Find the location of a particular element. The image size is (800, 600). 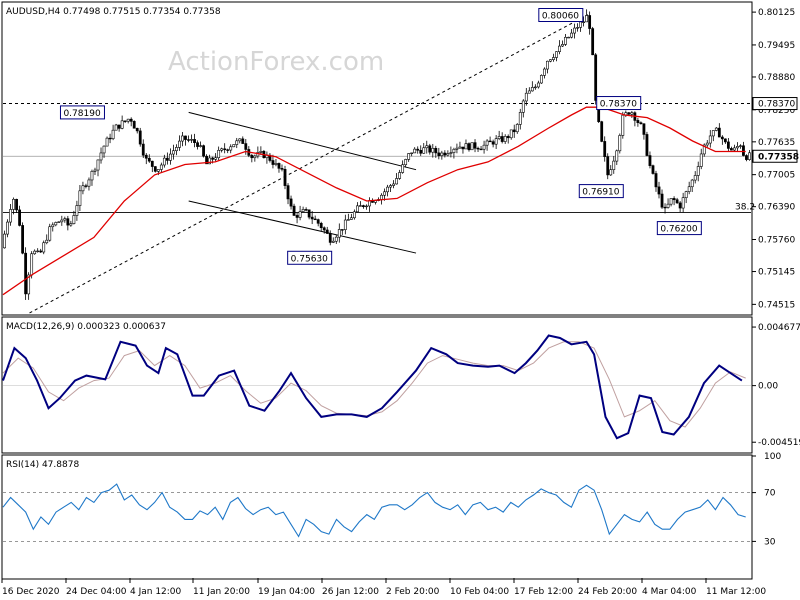

rsi-axis-label: 100 is located at coordinates (772, 457).